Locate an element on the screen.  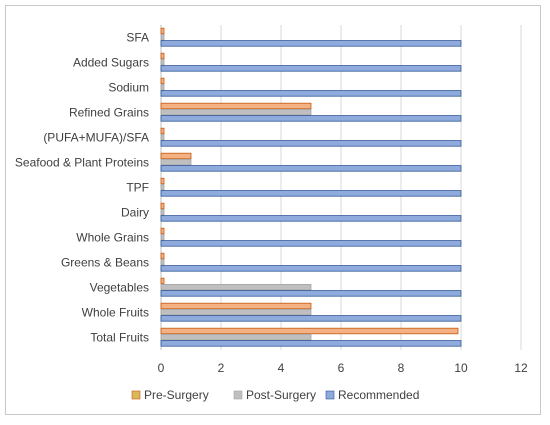
bar-recommended-vegetables is located at coordinates (311, 293).